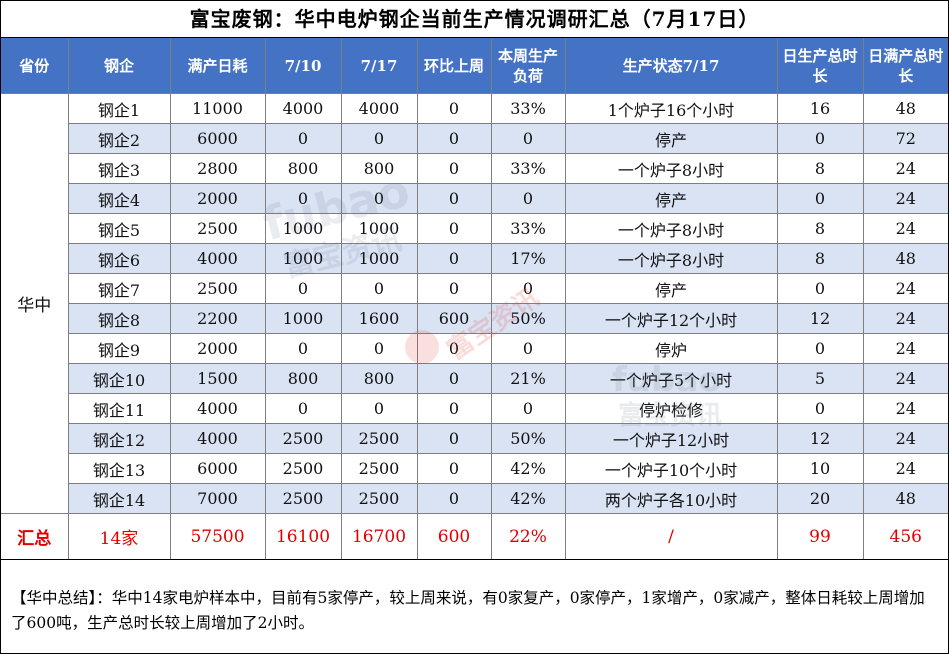 This screenshot has width=949, height=654. Describe the element at coordinates (820, 498) in the screenshot. I see `cell-prod-hours: 20` at that location.